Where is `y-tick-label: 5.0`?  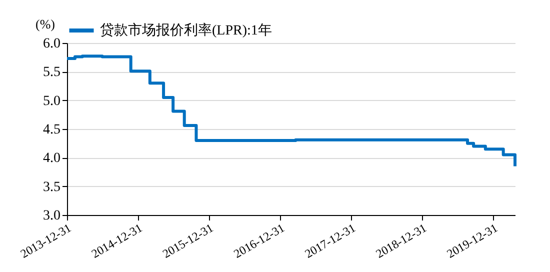 y-tick-label: 5.0 is located at coordinates (51, 101).